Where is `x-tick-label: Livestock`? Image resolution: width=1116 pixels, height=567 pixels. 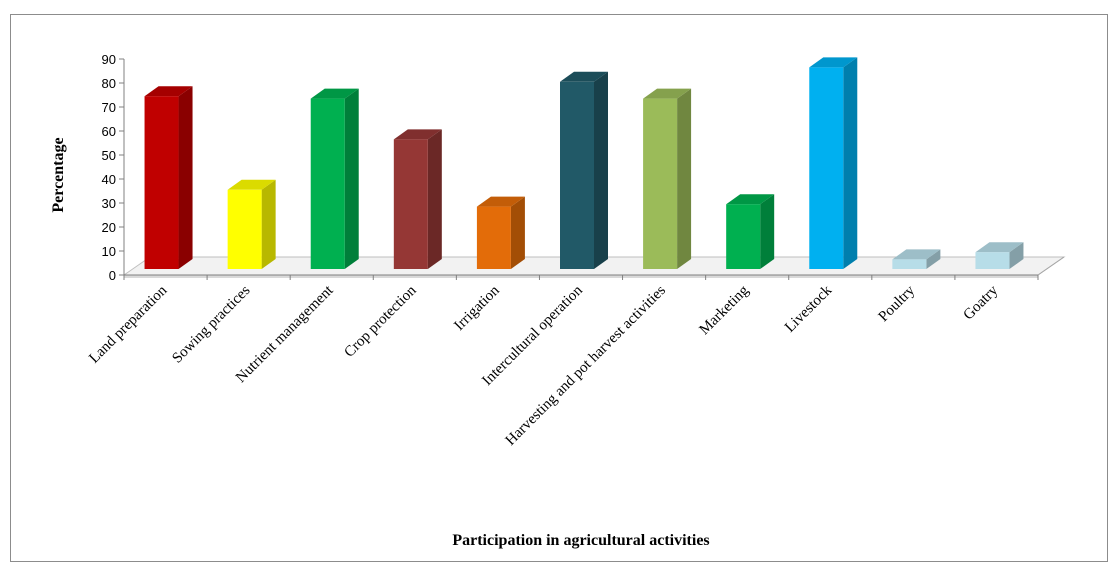 x-tick-label: Livestock is located at coordinates (808, 308).